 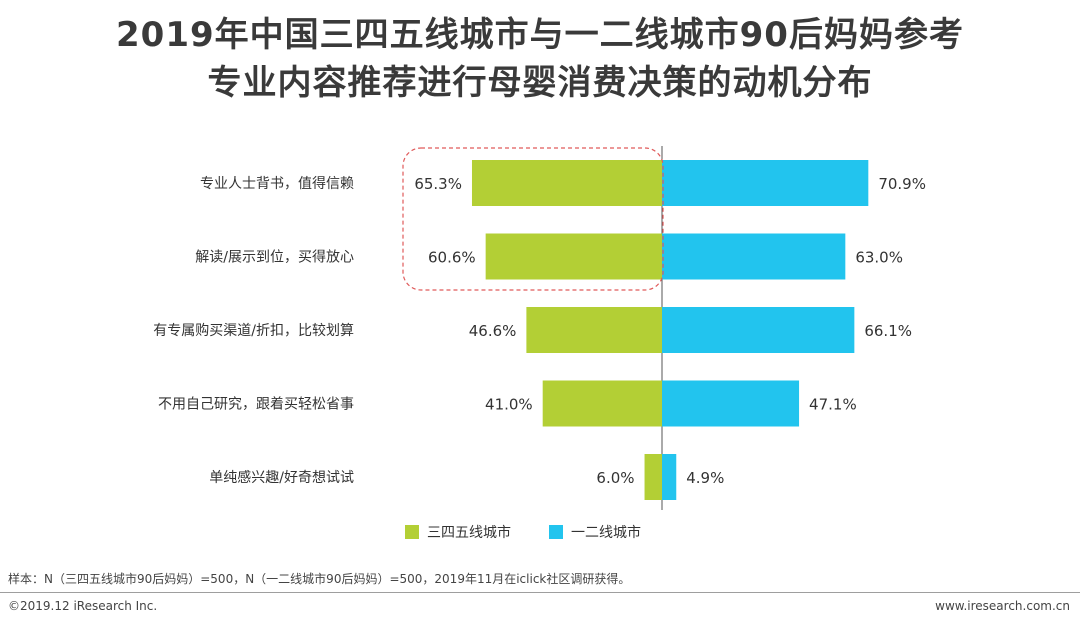 What do you see at coordinates (253, 331) in the screenshot?
I see `category-label: 有专属购买渠道/折扣，比较划算` at bounding box center [253, 331].